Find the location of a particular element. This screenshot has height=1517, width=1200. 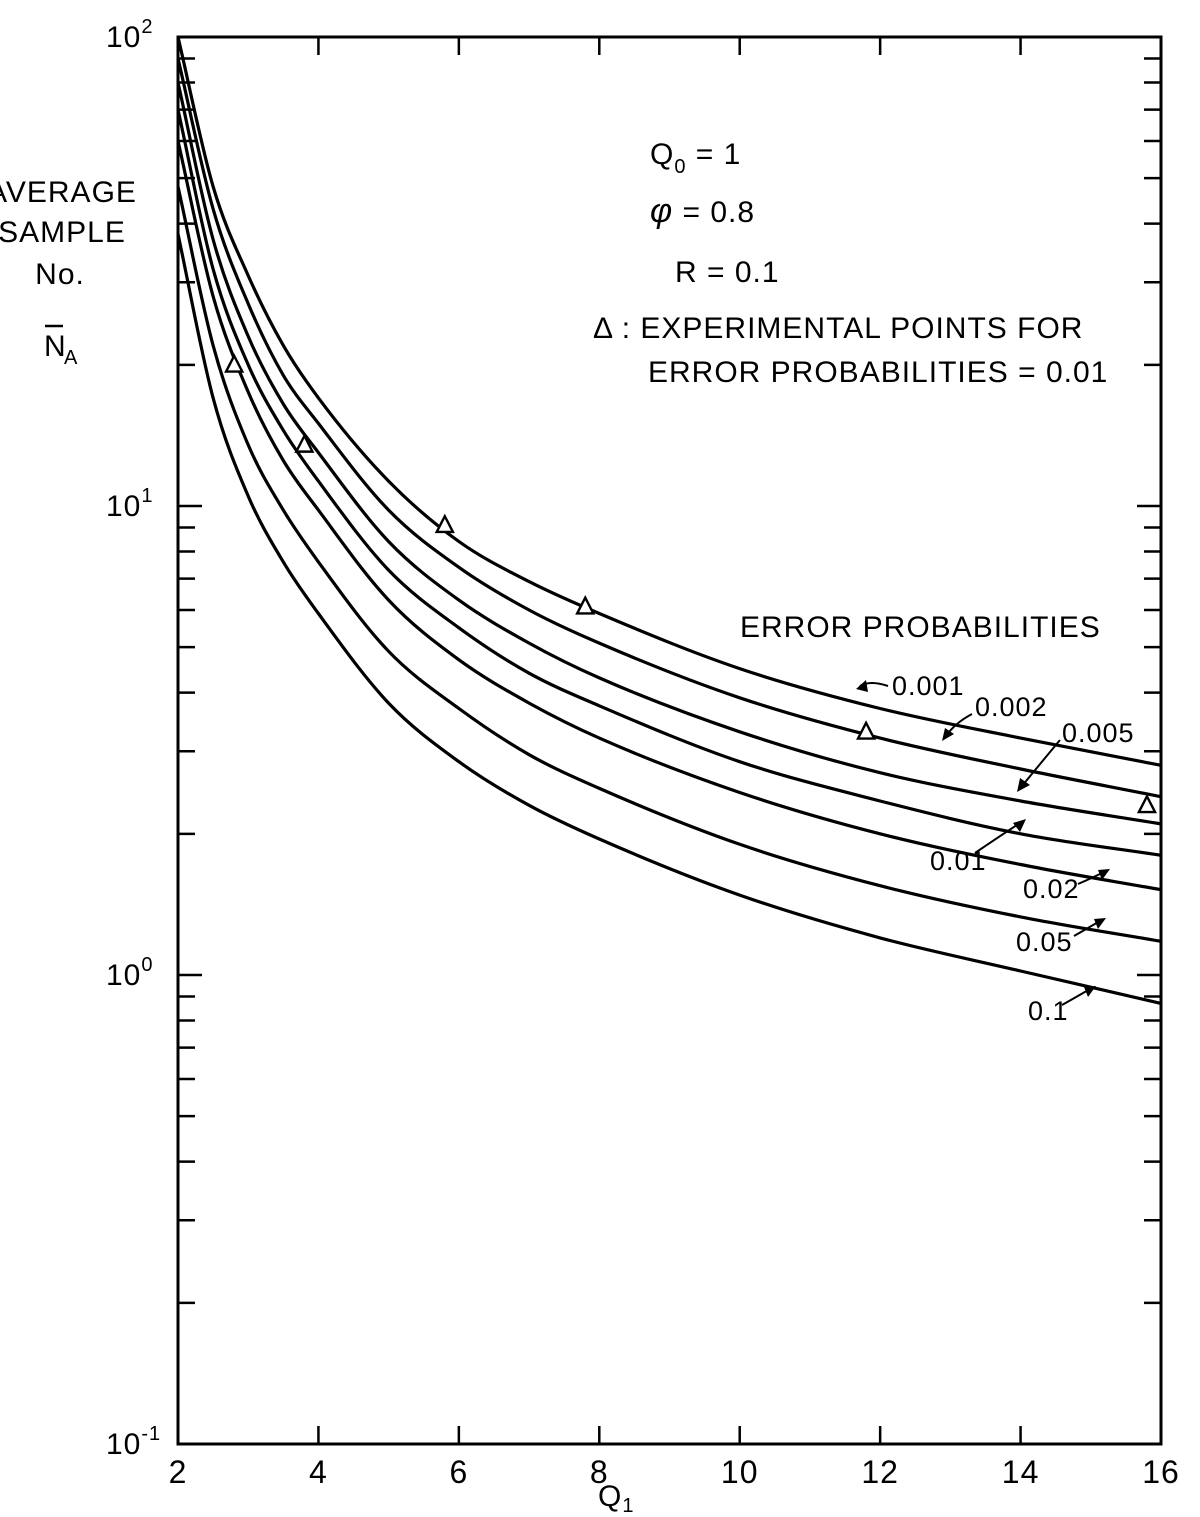

annotation-legend-line-1: Δ : EXPERIMENTAL POINTS FOR is located at coordinates (838, 328).